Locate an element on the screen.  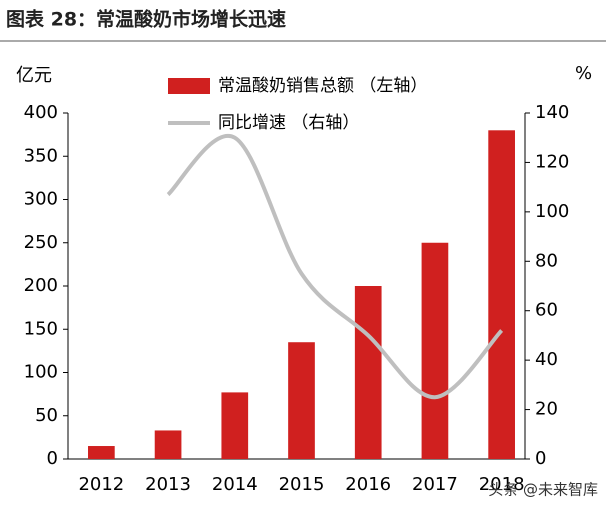
x-tick-label: 2018 is located at coordinates (502, 484).